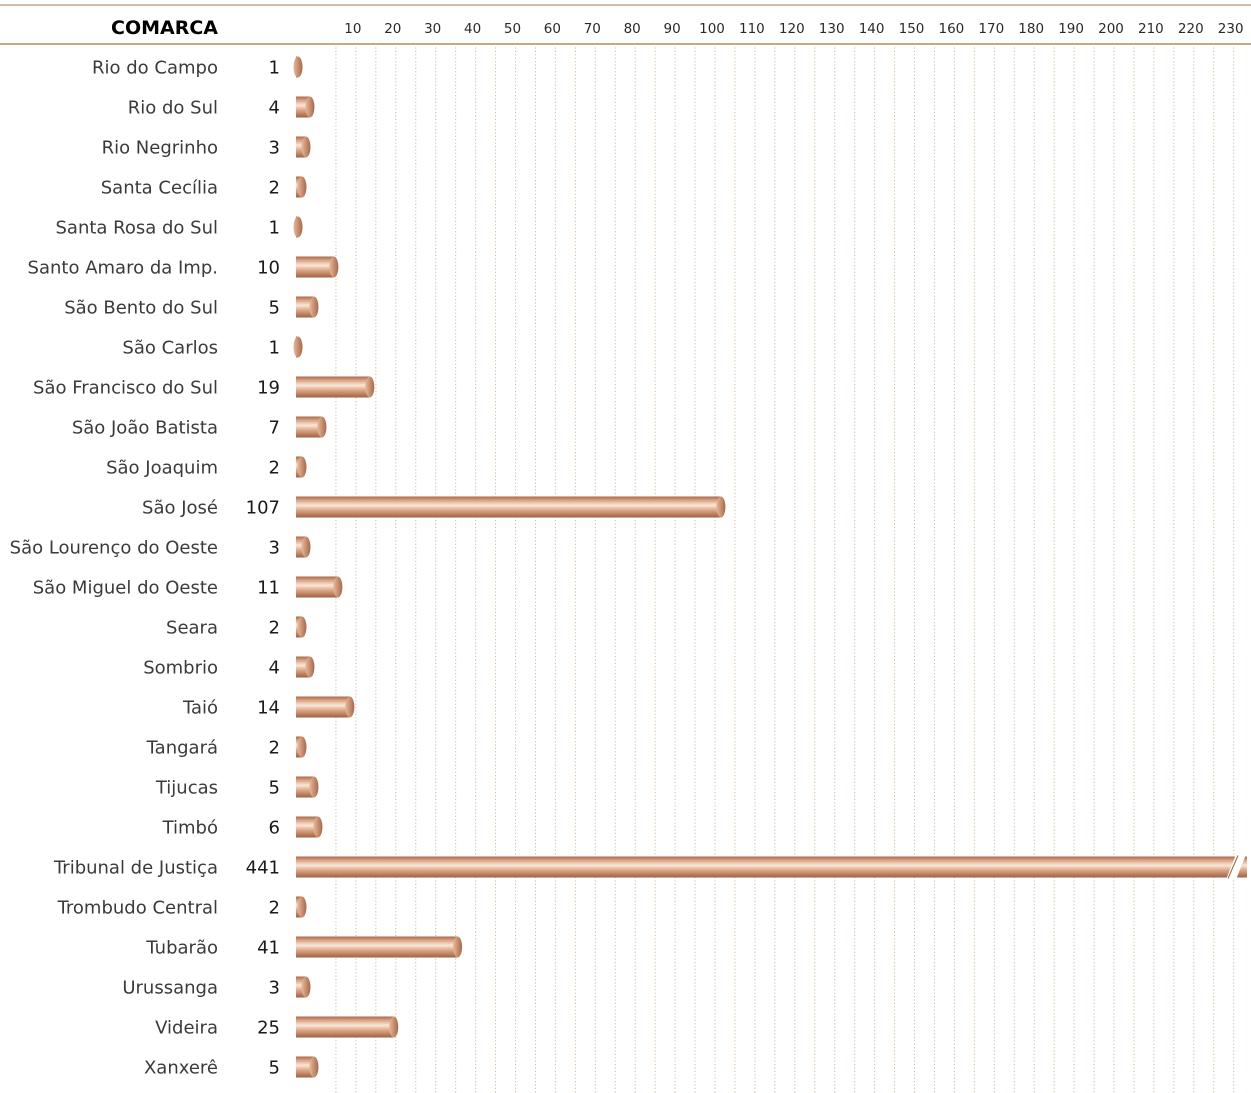 This screenshot has height=1093, width=1251. Describe the element at coordinates (712, 29) in the screenshot. I see `x-tick-label: 100` at that location.